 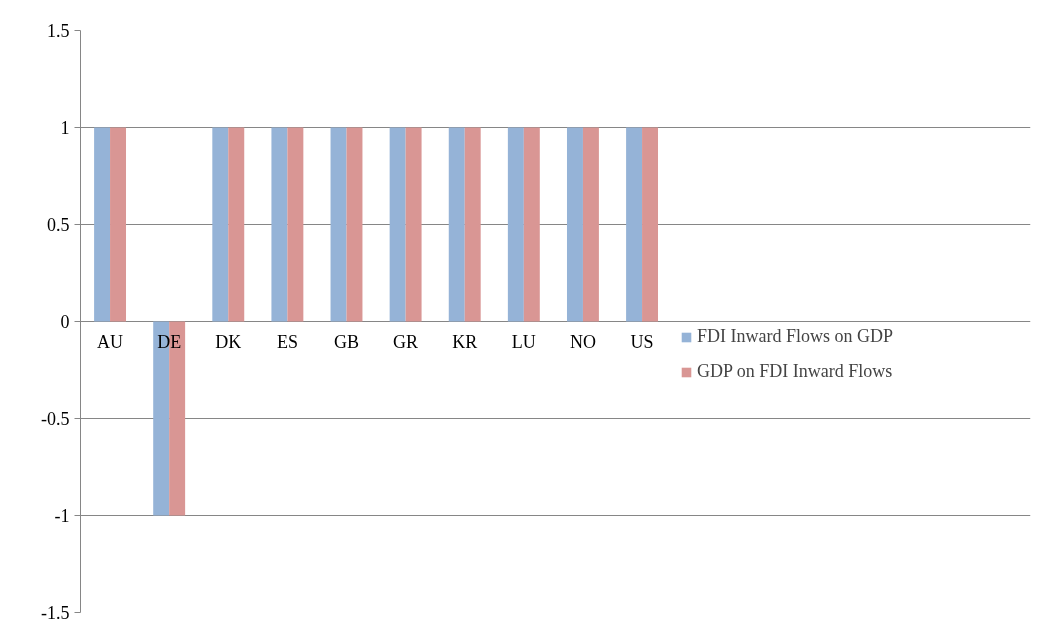 I want to click on x-tick-label: DE, so click(x=169, y=341).